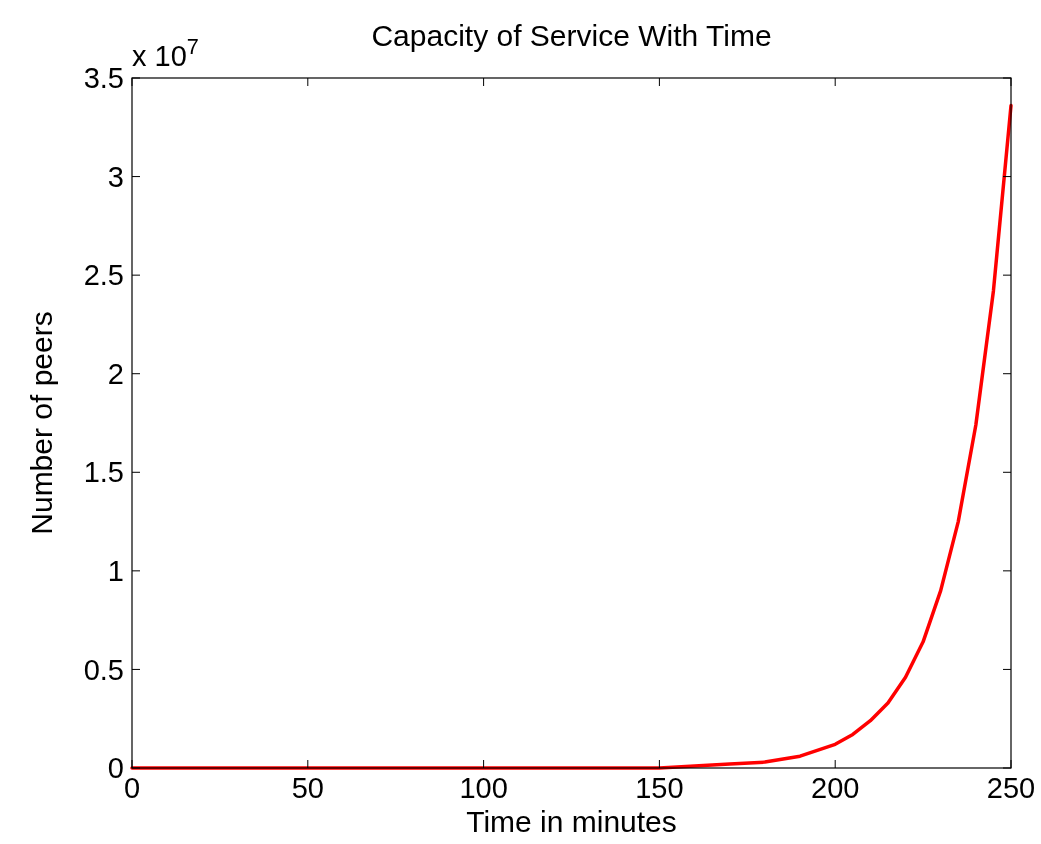  Describe the element at coordinates (571, 35) in the screenshot. I see `chart-title: Capacity of Service With Time` at that location.